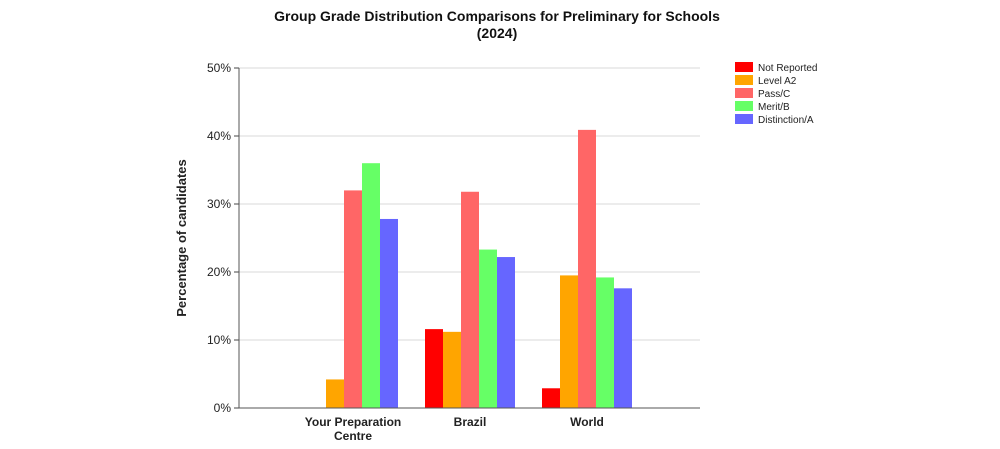 Image resolution: width=1000 pixels, height=449 pixels. I want to click on legend-label: Level A2, so click(777, 81).